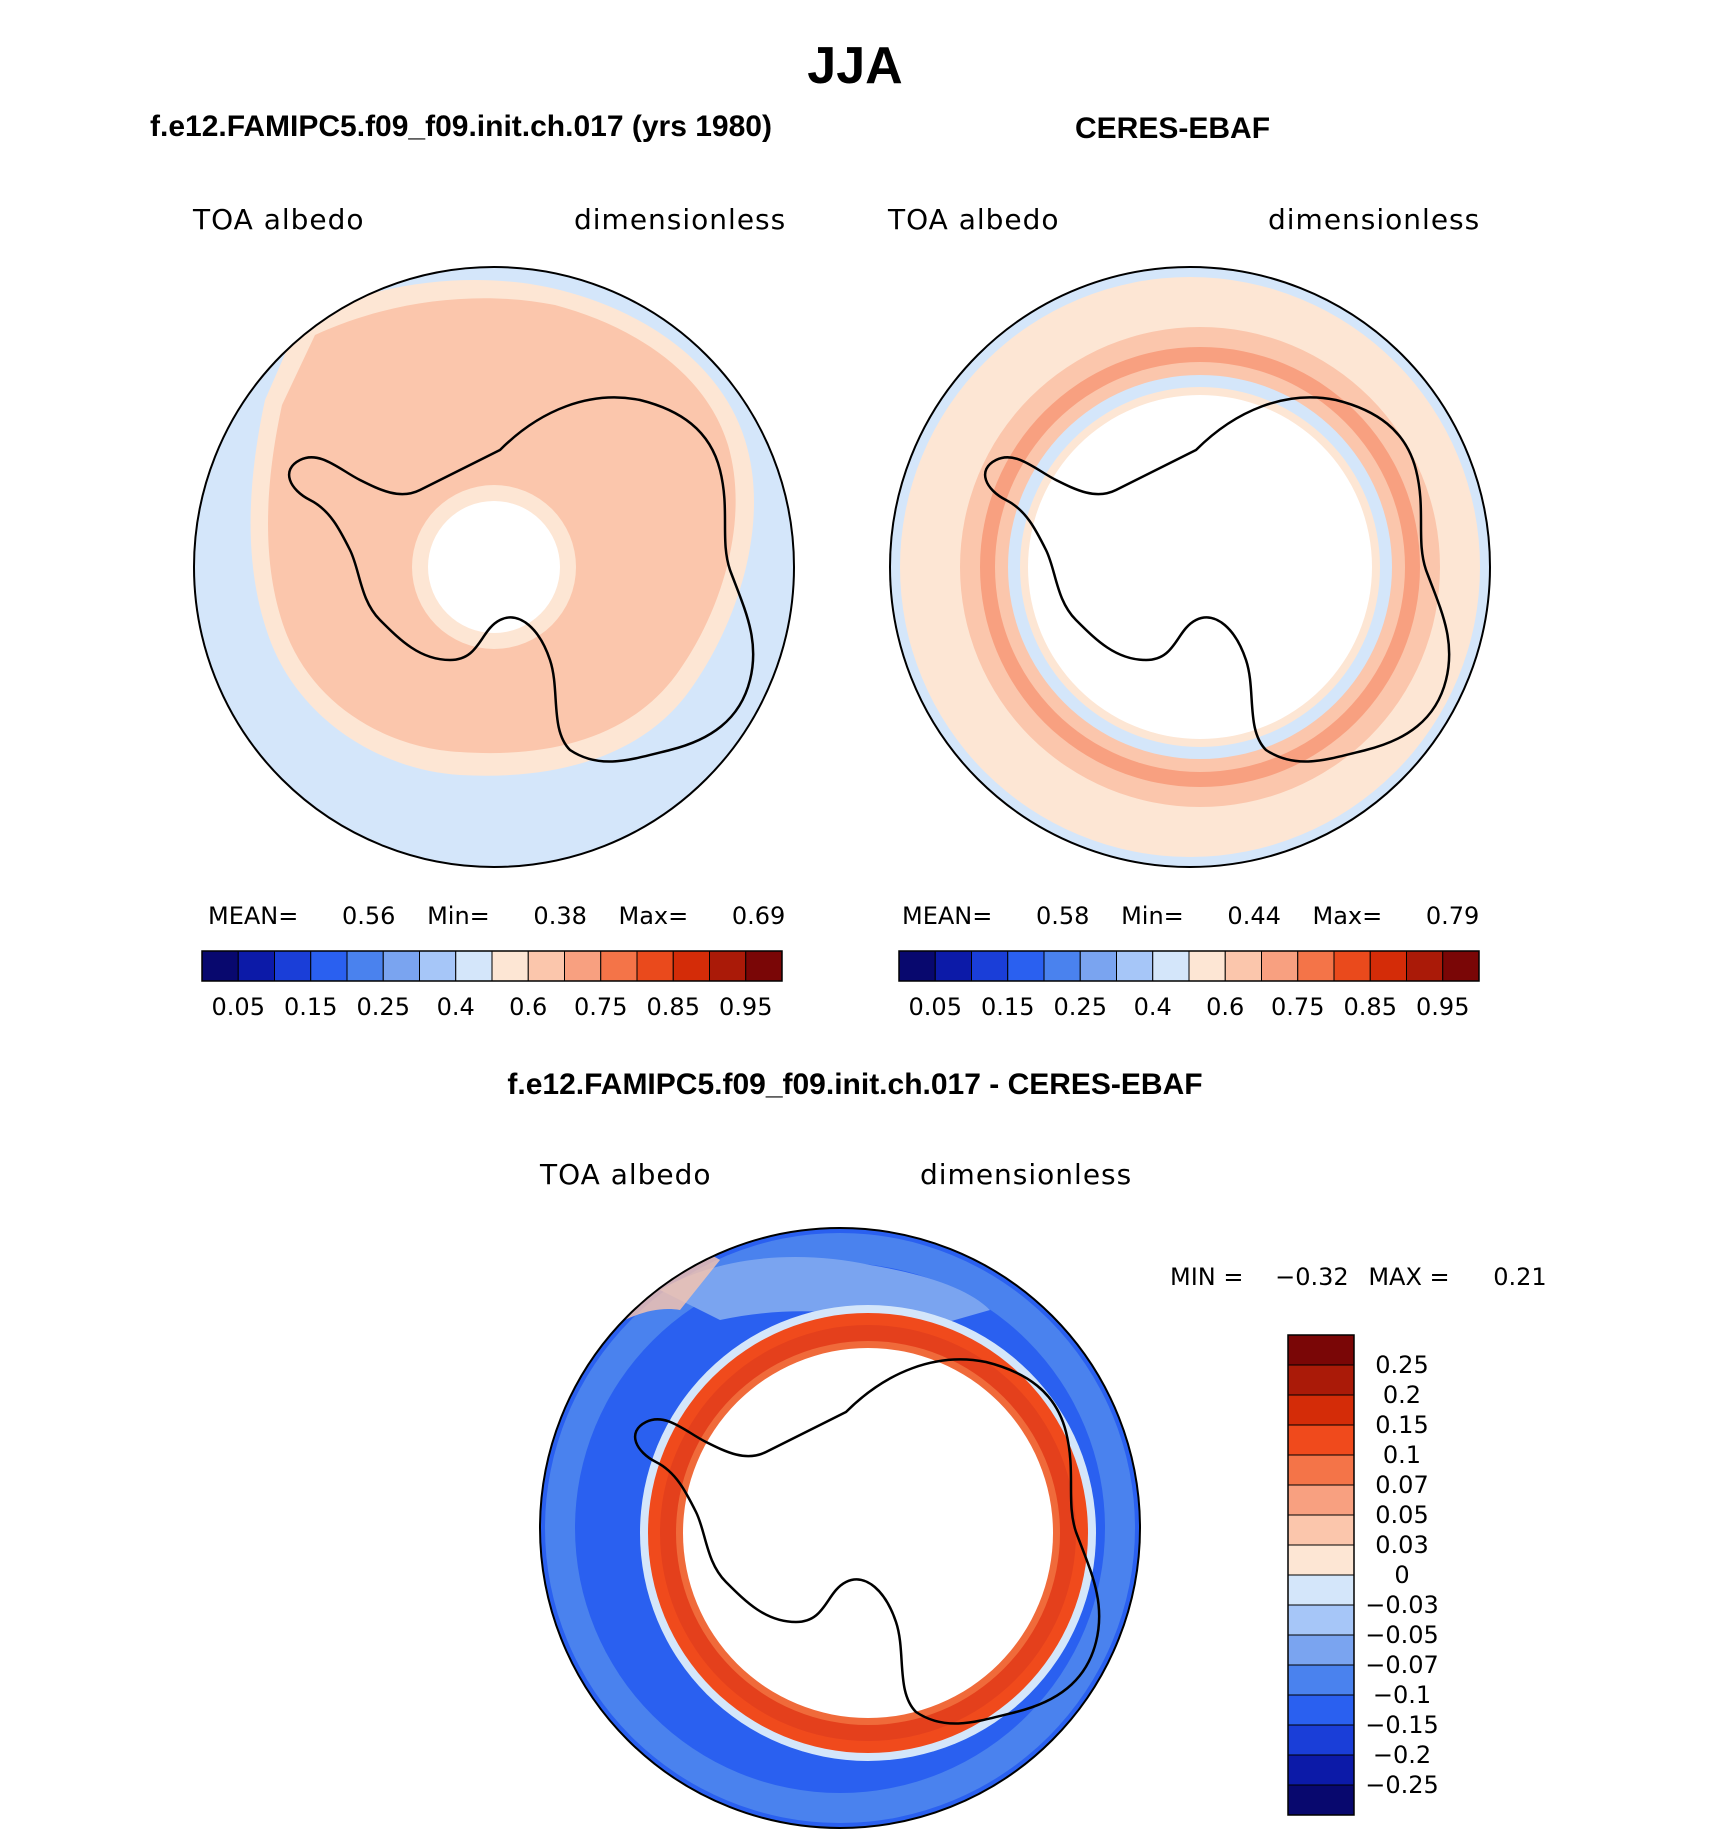  Describe the element at coordinates (1152, 916) in the screenshot. I see `obs-min-label: Min=` at that location.